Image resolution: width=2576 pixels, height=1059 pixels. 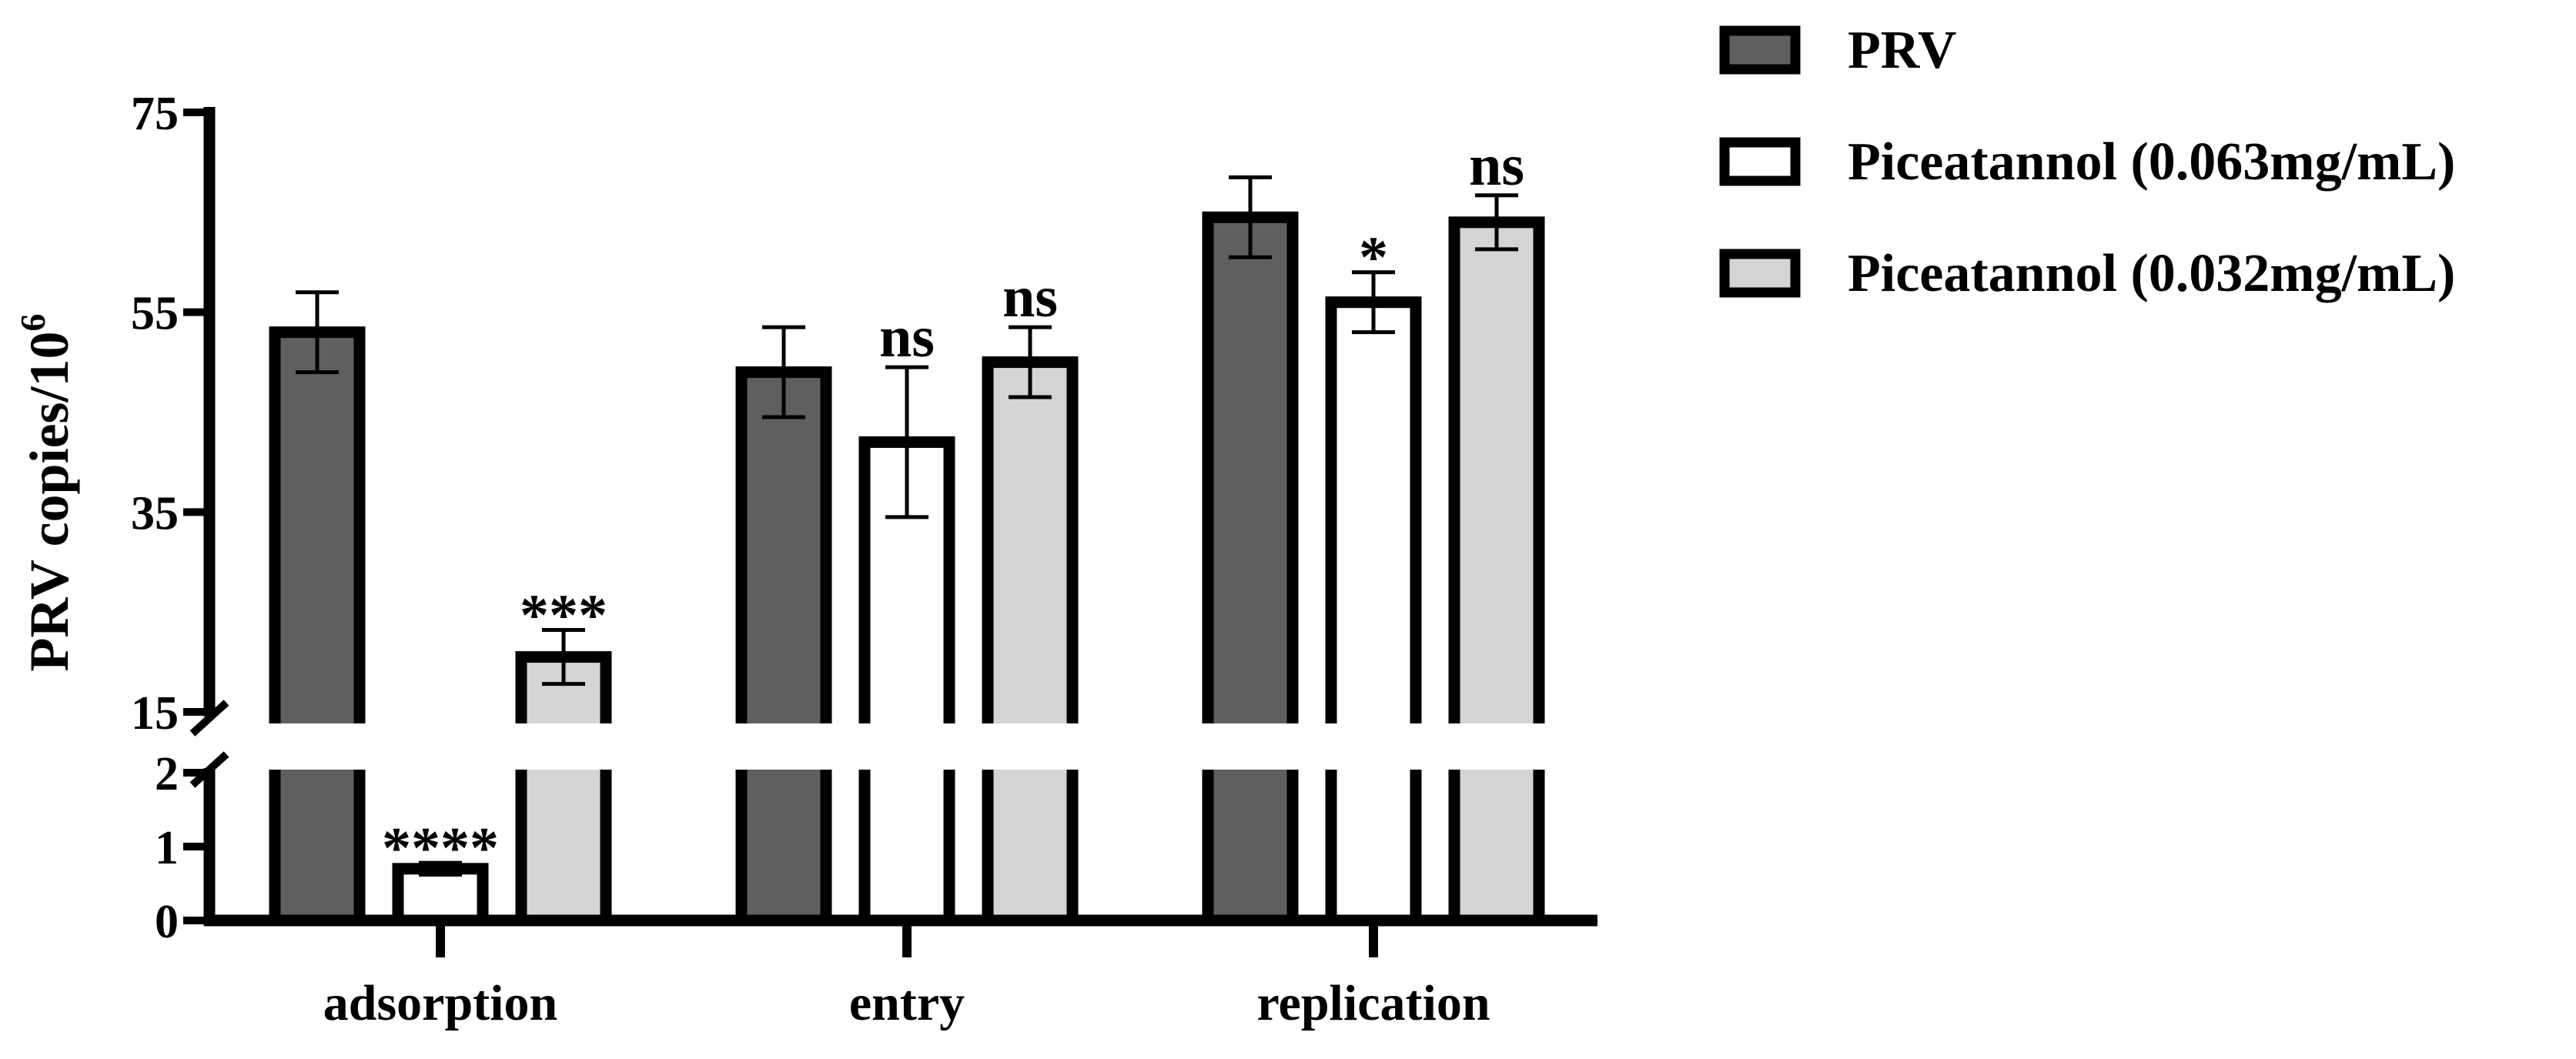 I want to click on y-tick-label-35: 35, so click(x=155, y=513).